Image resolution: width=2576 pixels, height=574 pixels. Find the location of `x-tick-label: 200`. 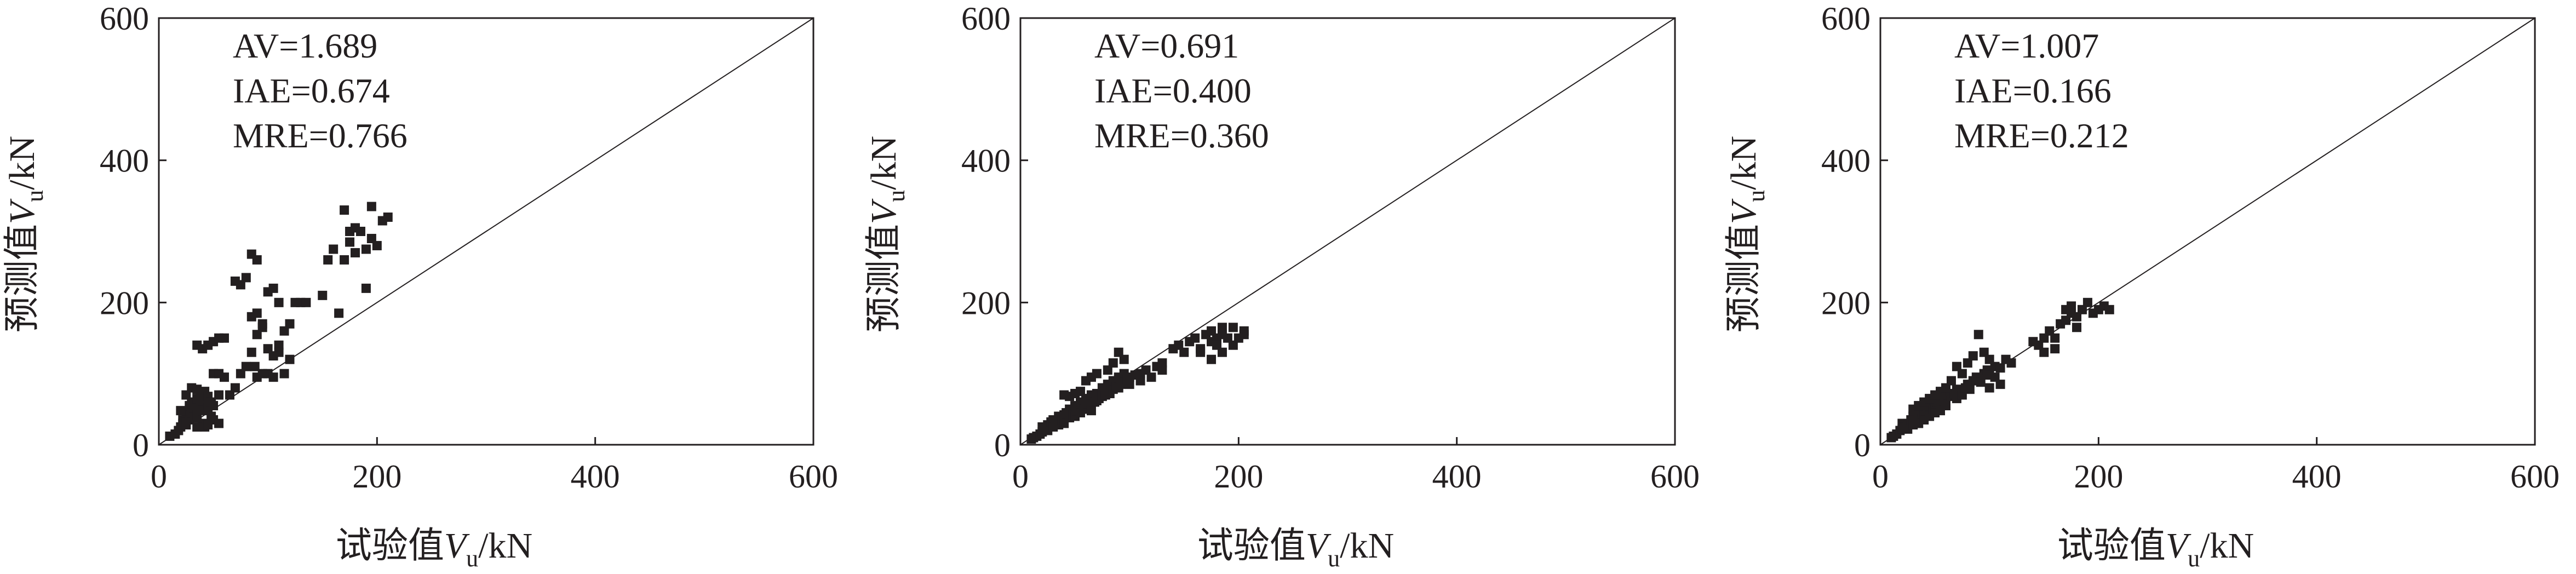

x-tick-label: 200 is located at coordinates (2099, 477).